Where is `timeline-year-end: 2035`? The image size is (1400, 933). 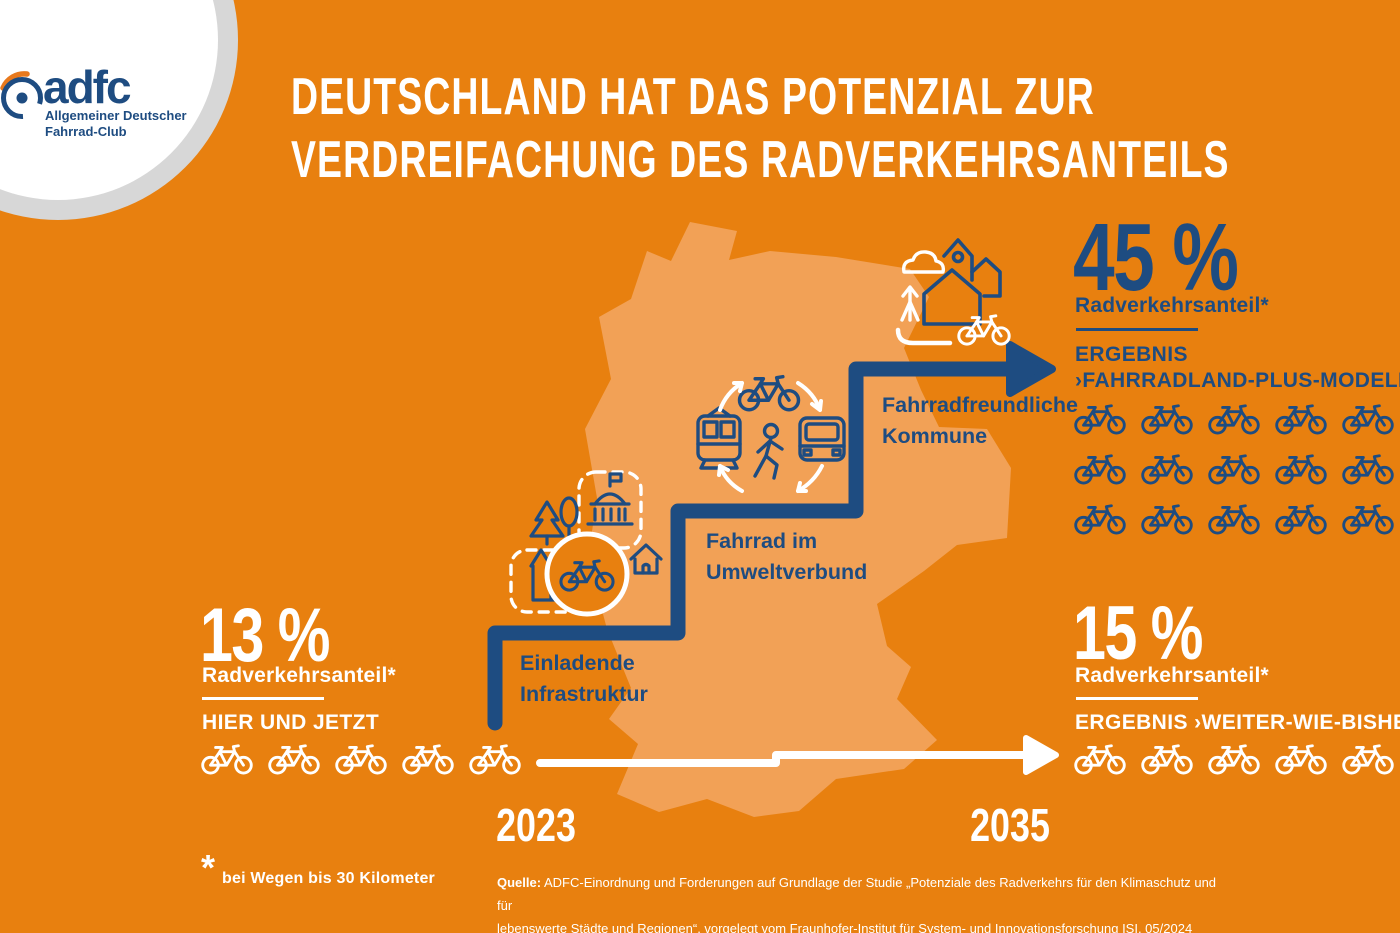
timeline-year-end: 2035 is located at coordinates (1010, 825).